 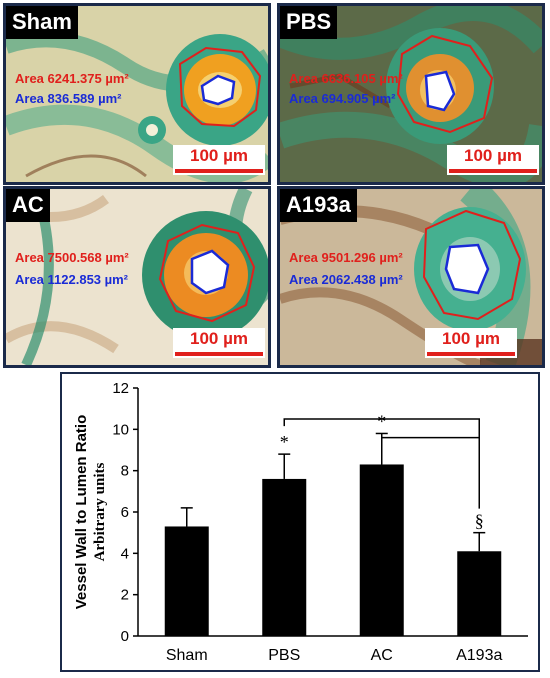 What do you see at coordinates (100, 511) in the screenshot?
I see `y-axis-subtitle: Arbitrary units` at bounding box center [100, 511].